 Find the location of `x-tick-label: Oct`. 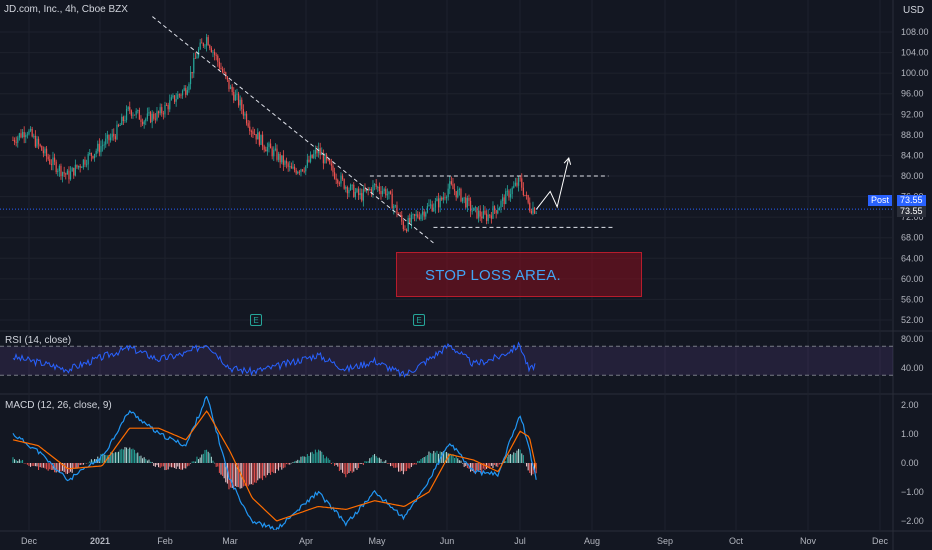

x-tick-label: Oct is located at coordinates (736, 541).